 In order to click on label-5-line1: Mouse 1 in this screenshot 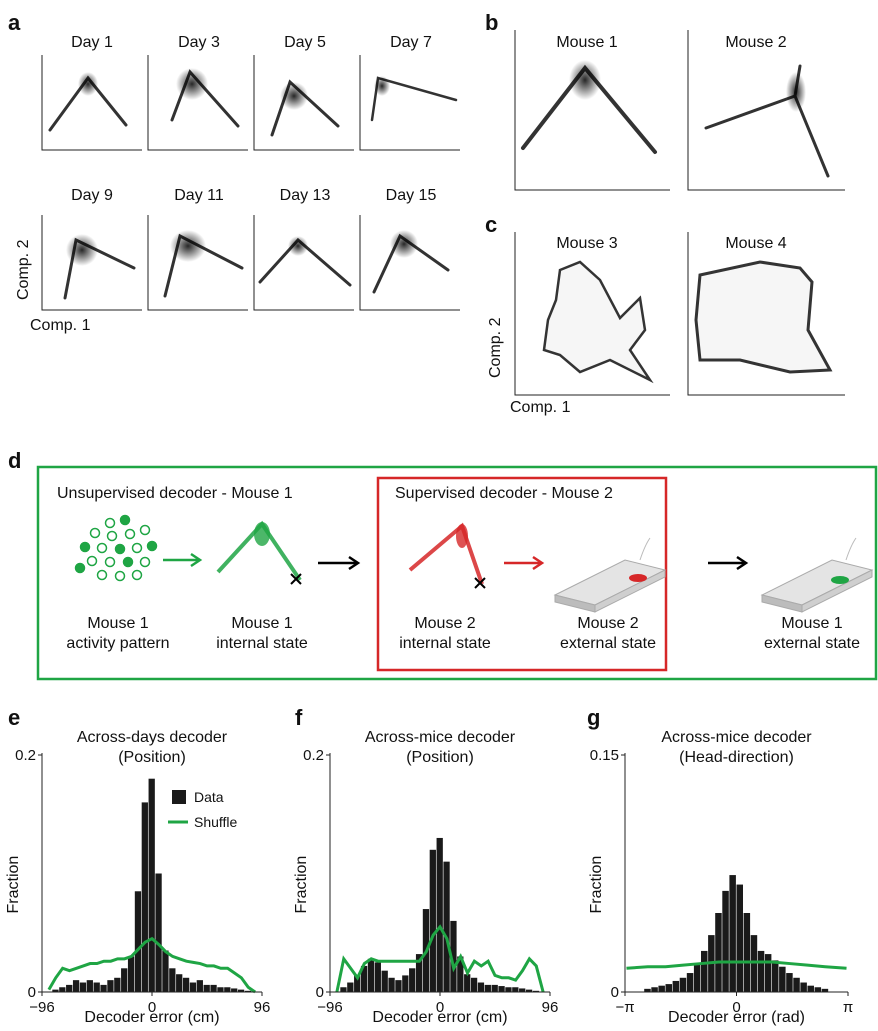, I will do `click(811, 623)`.